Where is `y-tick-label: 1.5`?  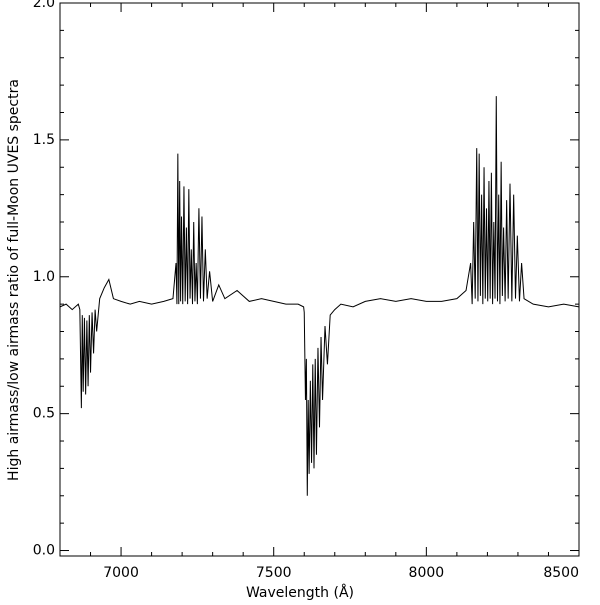
y-tick-label: 1.5 is located at coordinates (44, 140).